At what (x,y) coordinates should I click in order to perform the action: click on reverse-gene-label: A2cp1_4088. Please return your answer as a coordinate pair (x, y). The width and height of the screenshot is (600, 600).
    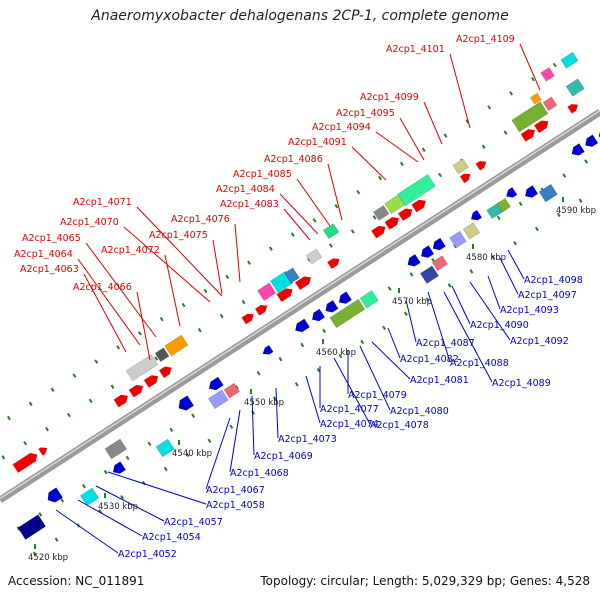
    Looking at the image, I should click on (479, 363).